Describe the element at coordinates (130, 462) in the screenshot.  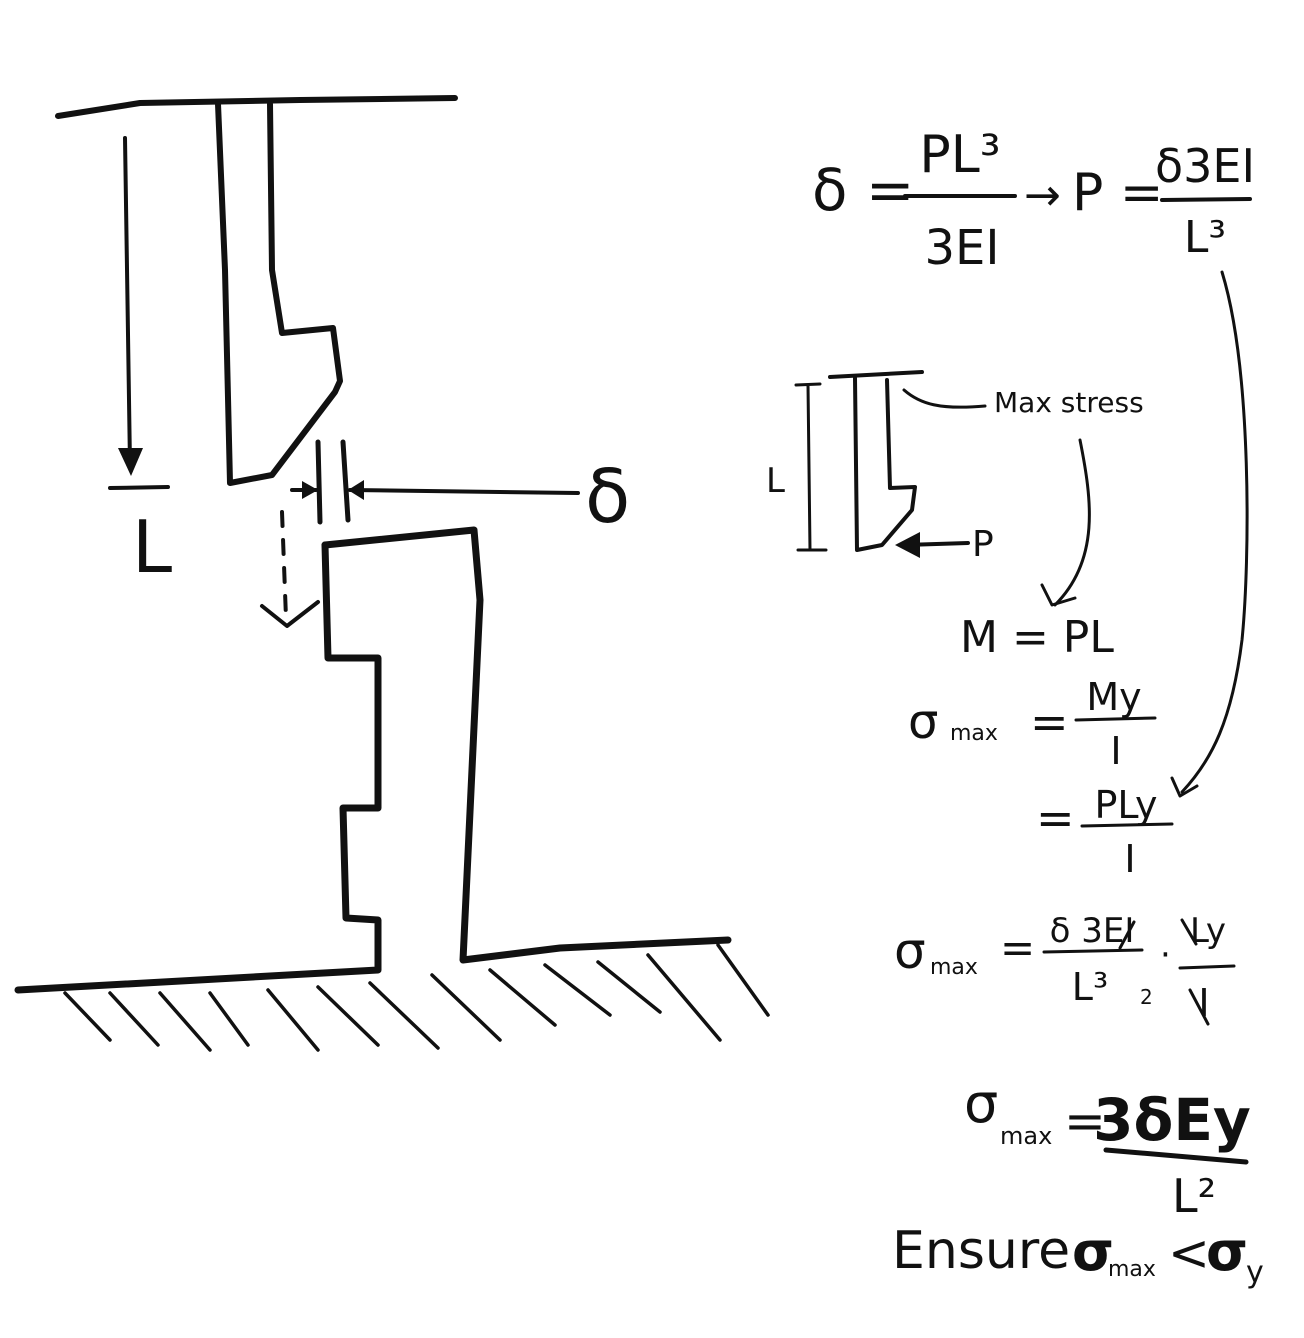
I see `length-arrow-head` at that location.